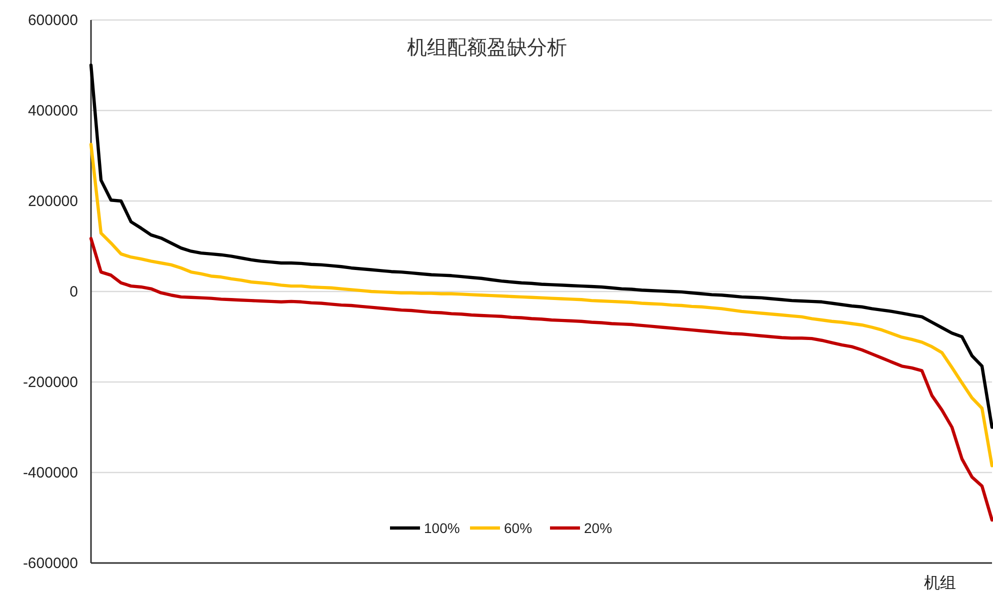 Image resolution: width=993 pixels, height=595 pixels. Describe the element at coordinates (598, 528) in the screenshot. I see `legend-label: 20%` at that location.